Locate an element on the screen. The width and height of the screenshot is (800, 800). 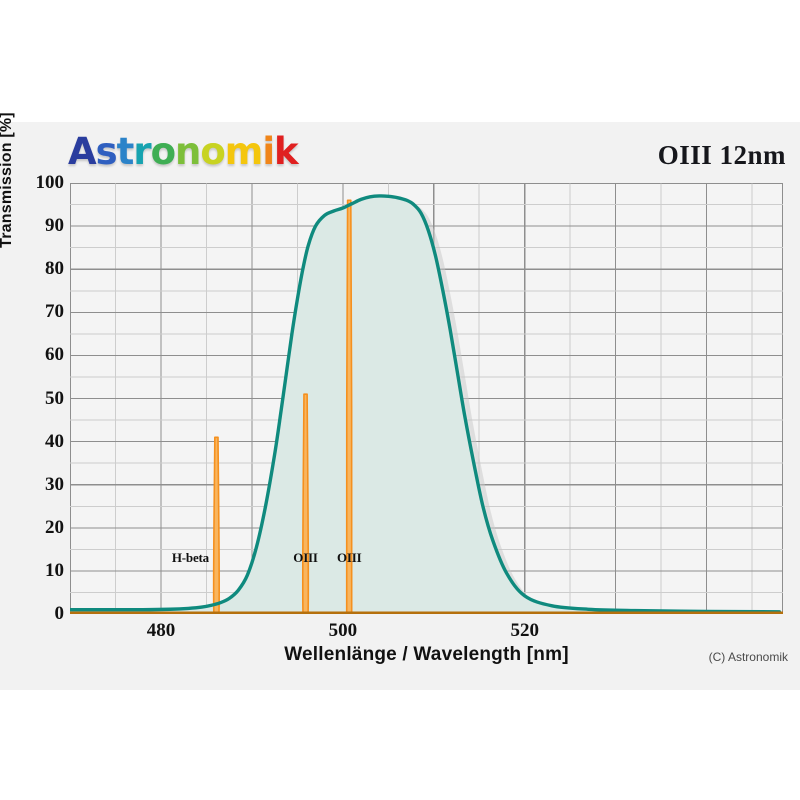
y-tick-30: 30 is located at coordinates (54, 484).